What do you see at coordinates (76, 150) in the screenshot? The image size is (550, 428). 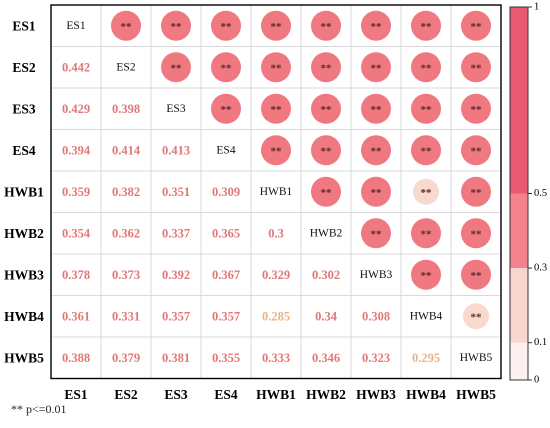 I see `correlation-value: 0.394` at bounding box center [76, 150].